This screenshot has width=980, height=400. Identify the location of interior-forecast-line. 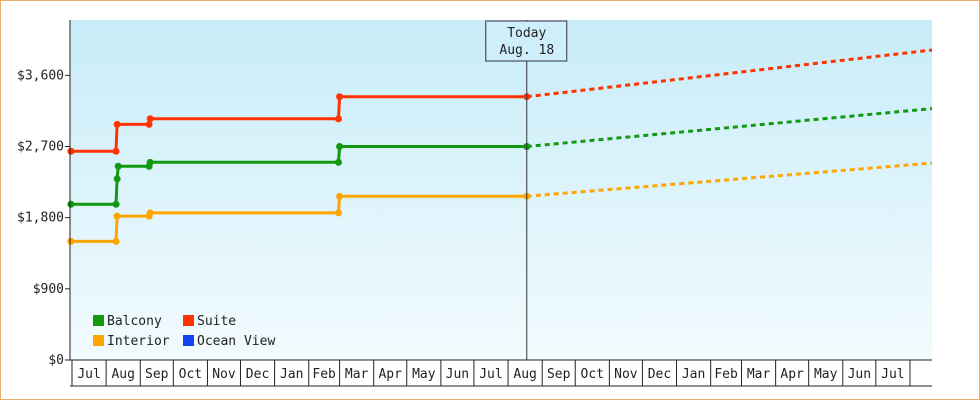
(729, 179).